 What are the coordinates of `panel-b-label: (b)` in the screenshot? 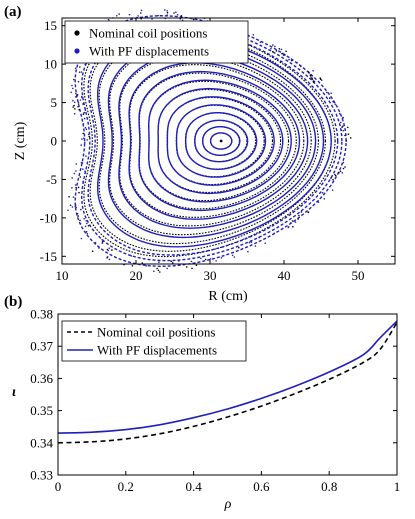 It's located at (13, 302).